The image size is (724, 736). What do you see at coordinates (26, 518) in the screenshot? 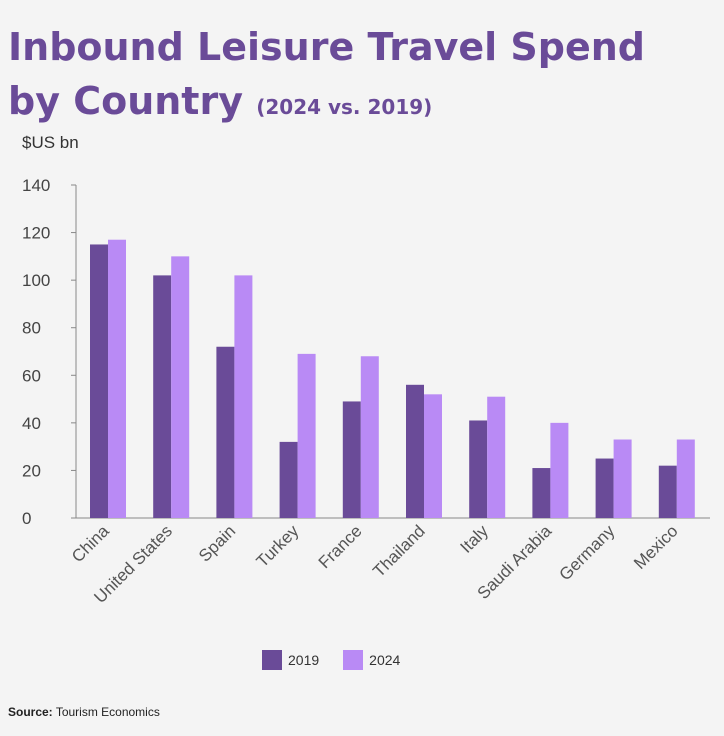
I see `y-tick-label-0: 0` at bounding box center [26, 518].